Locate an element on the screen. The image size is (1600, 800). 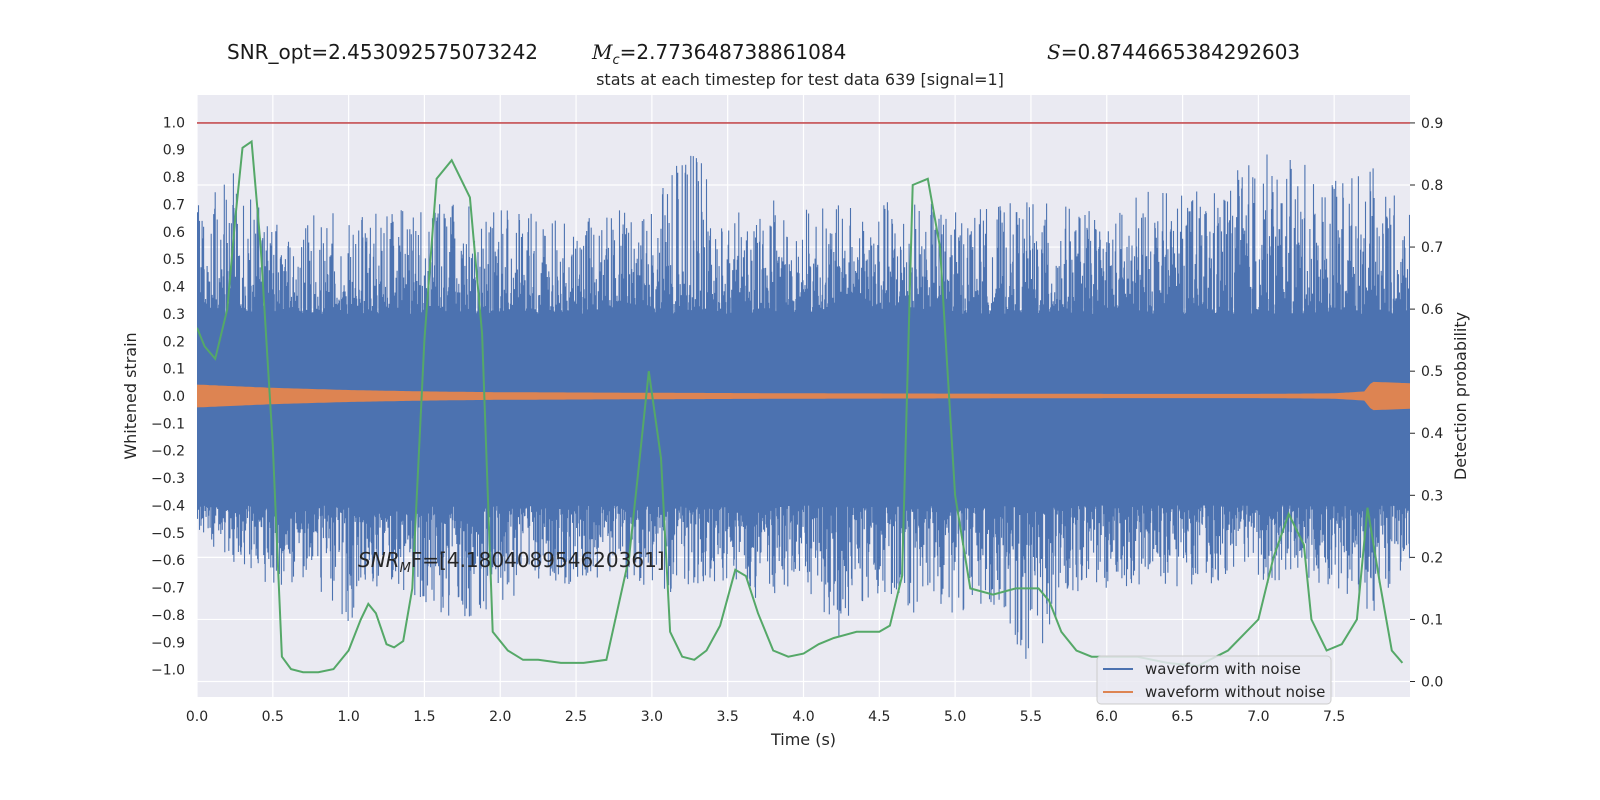
y-tick-label: 0.6 is located at coordinates (174, 233).